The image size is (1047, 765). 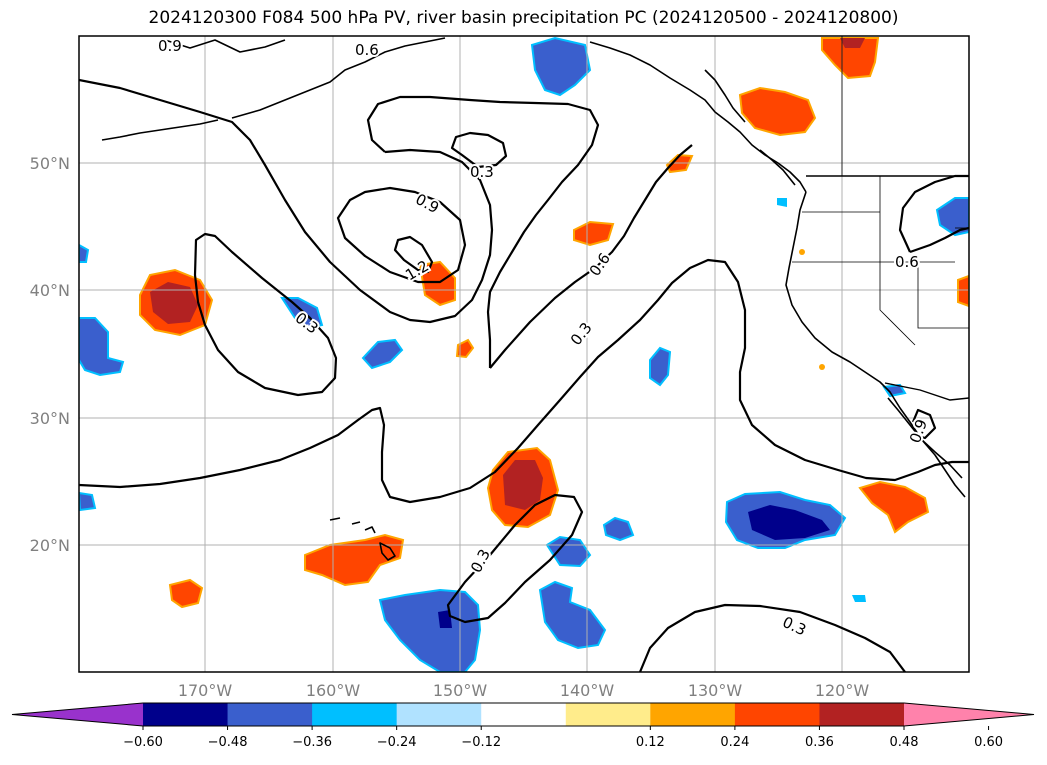 I want to click on colorbar-tick-label: 0.60, so click(x=988, y=742).